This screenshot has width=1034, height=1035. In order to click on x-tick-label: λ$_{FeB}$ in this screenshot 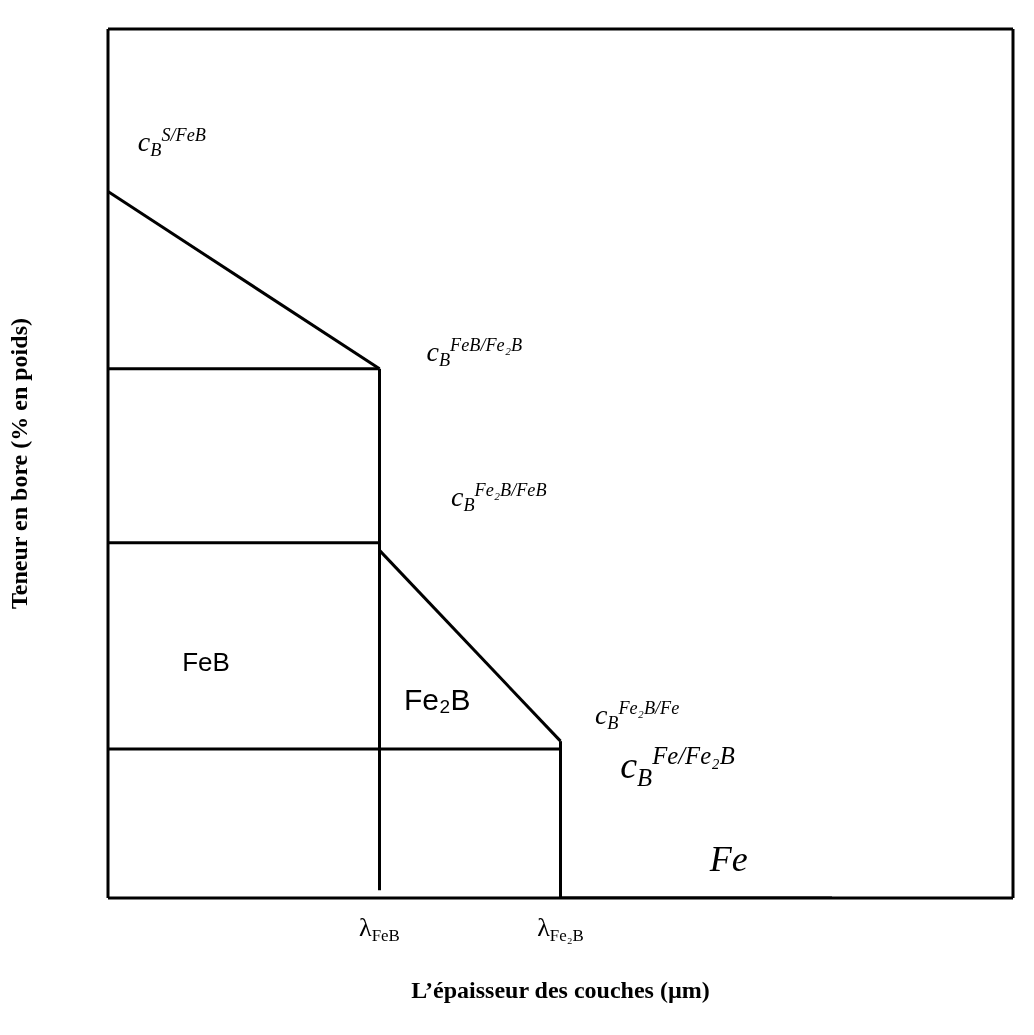, I will do `click(379, 929)`.